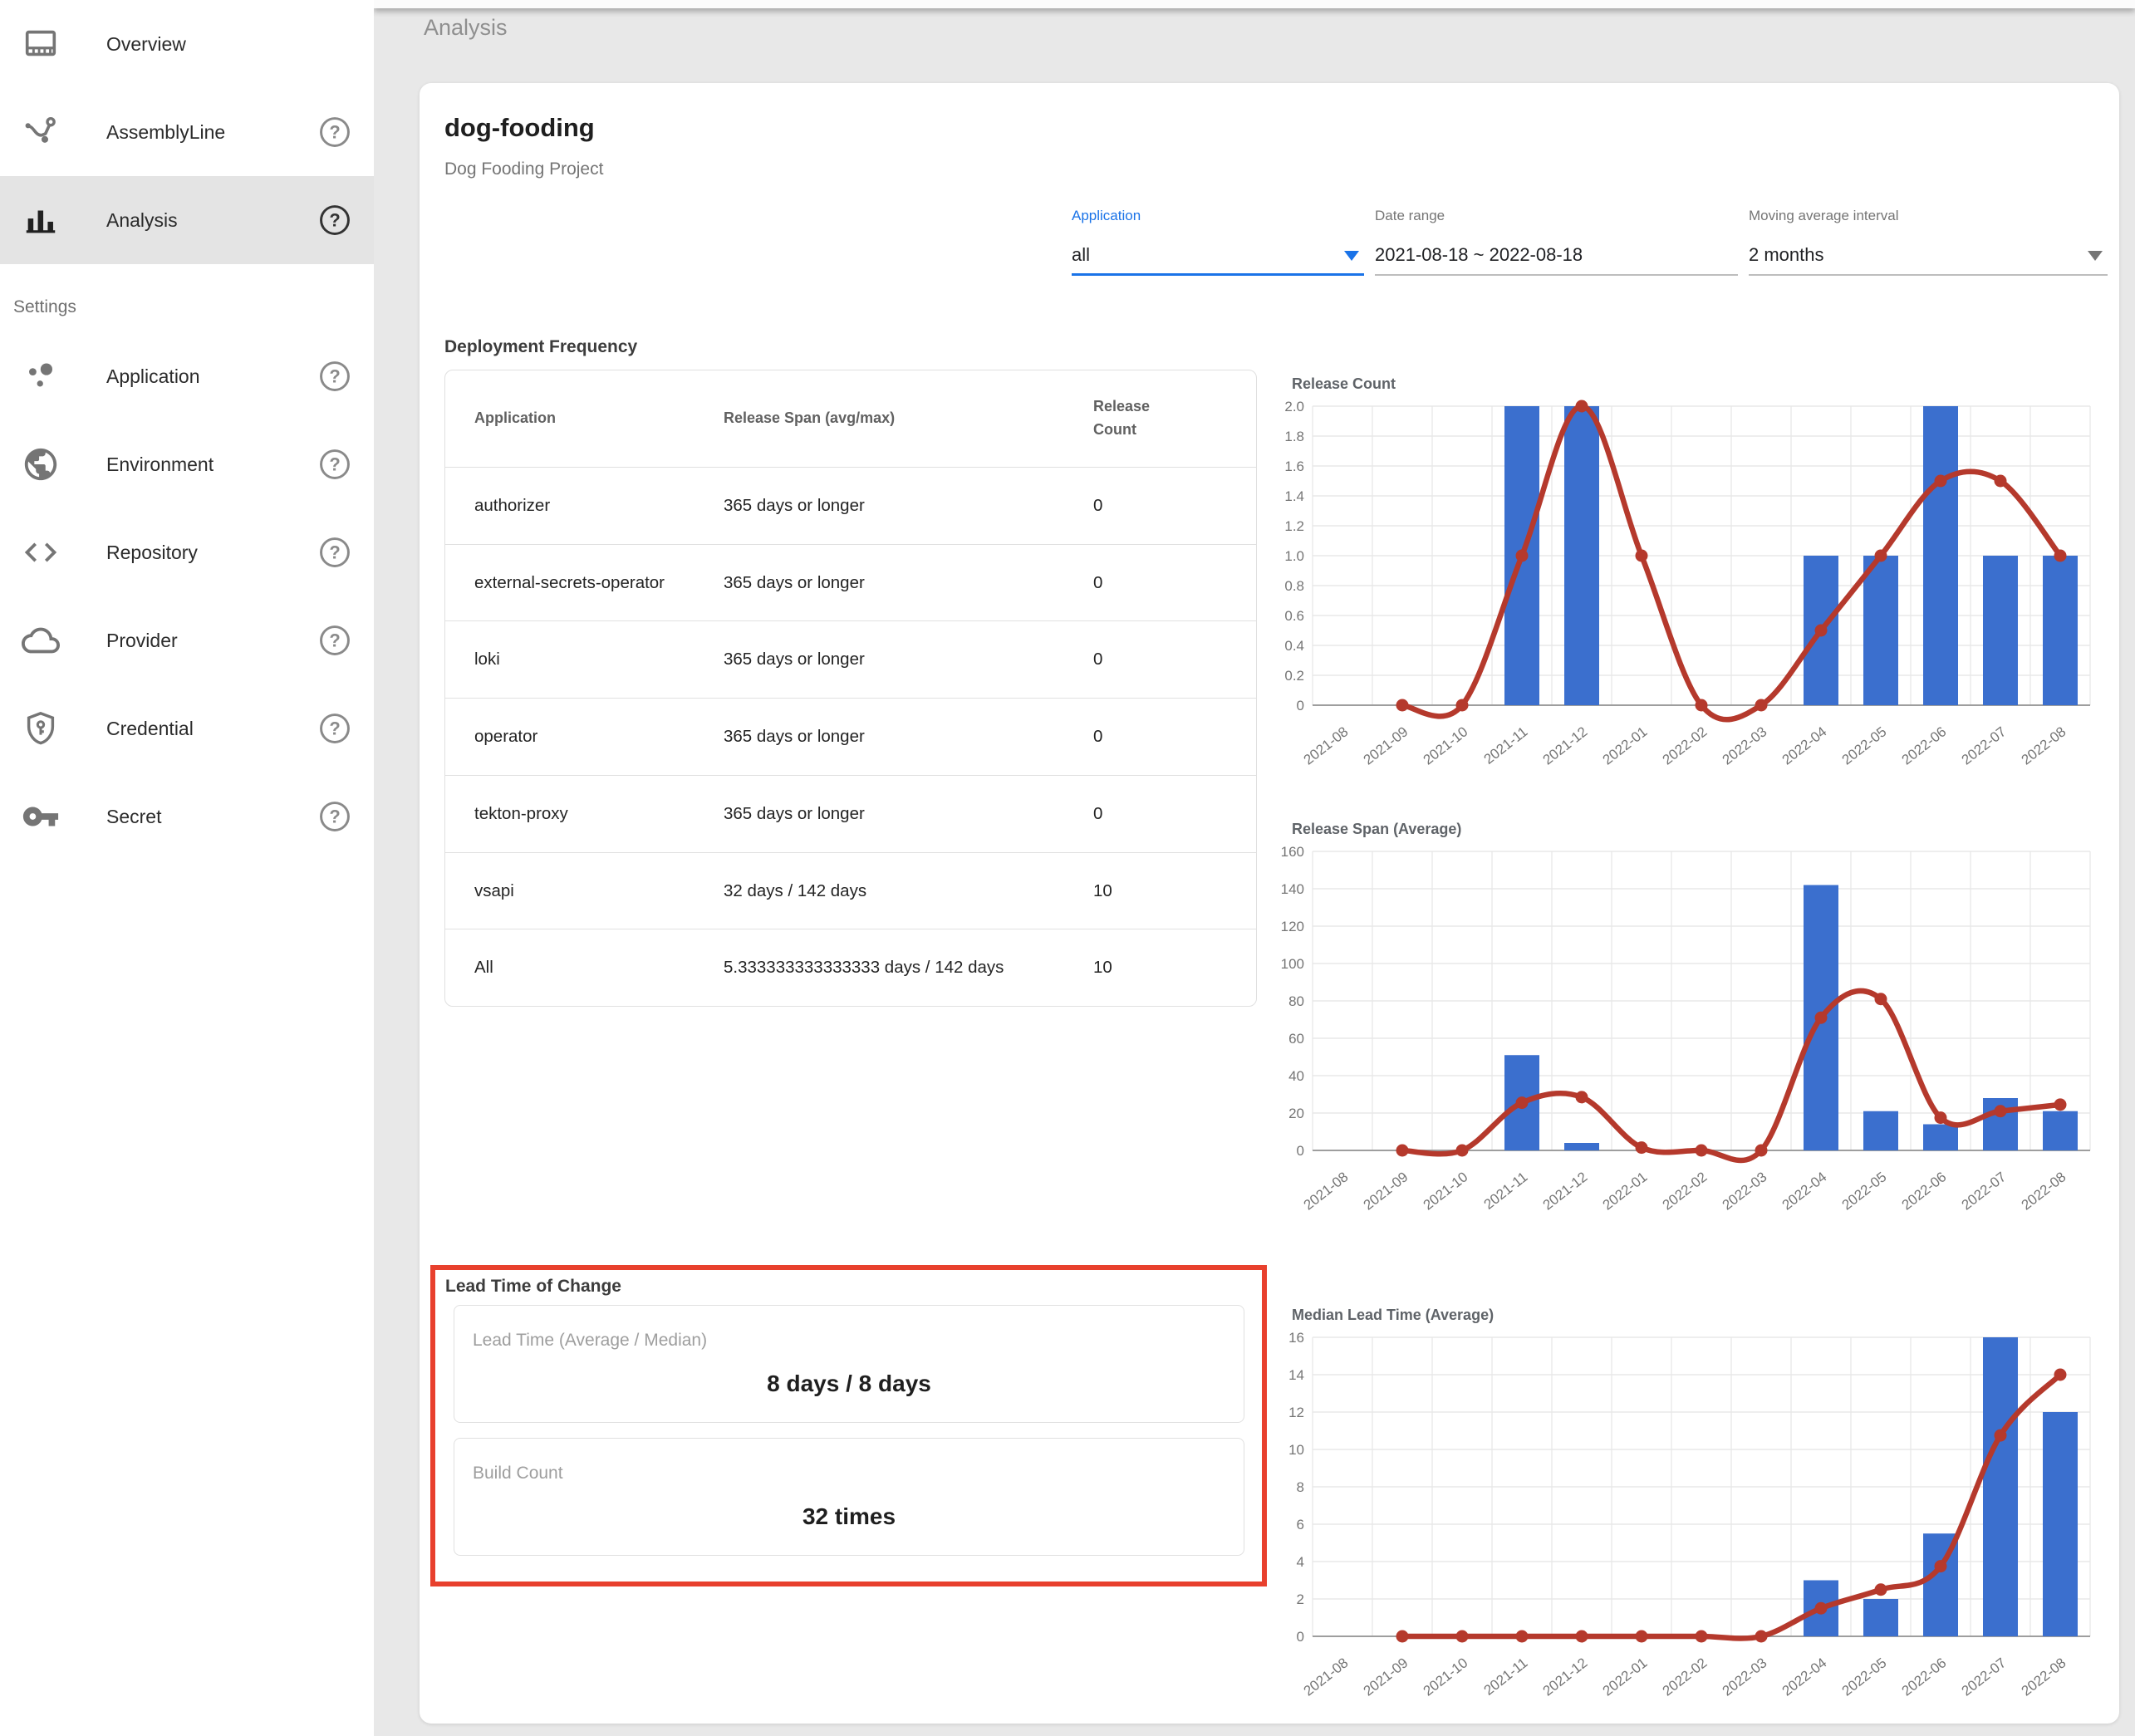 Image resolution: width=2135 pixels, height=1736 pixels. Describe the element at coordinates (166, 131) in the screenshot. I see `sidebar-item-label: AssemblyLine` at that location.